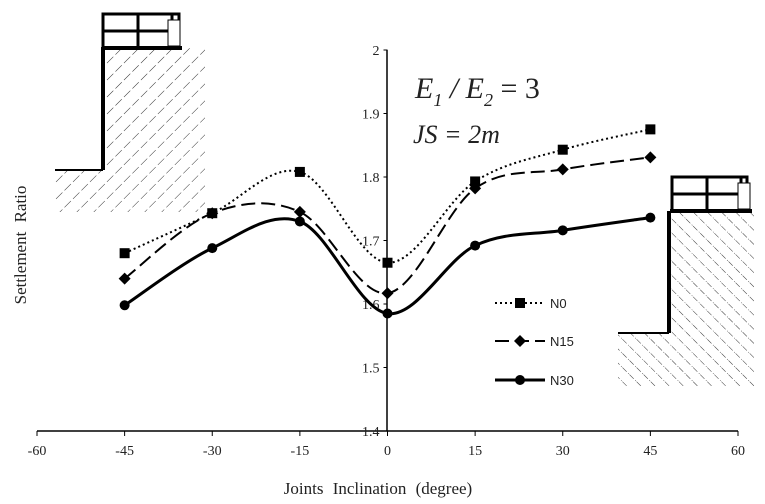  Describe the element at coordinates (738, 451) in the screenshot. I see `x-tick-label: 60` at that location.